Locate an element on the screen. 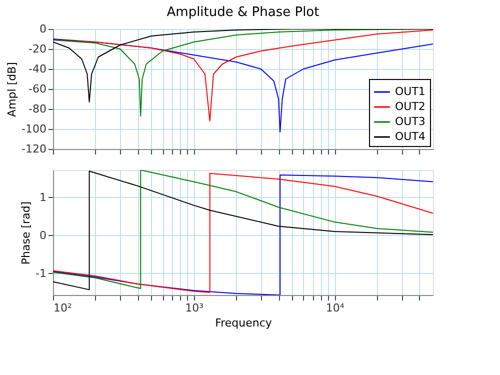 The height and width of the screenshot is (375, 500). x-tick-label: 10⁴ is located at coordinates (335, 308).